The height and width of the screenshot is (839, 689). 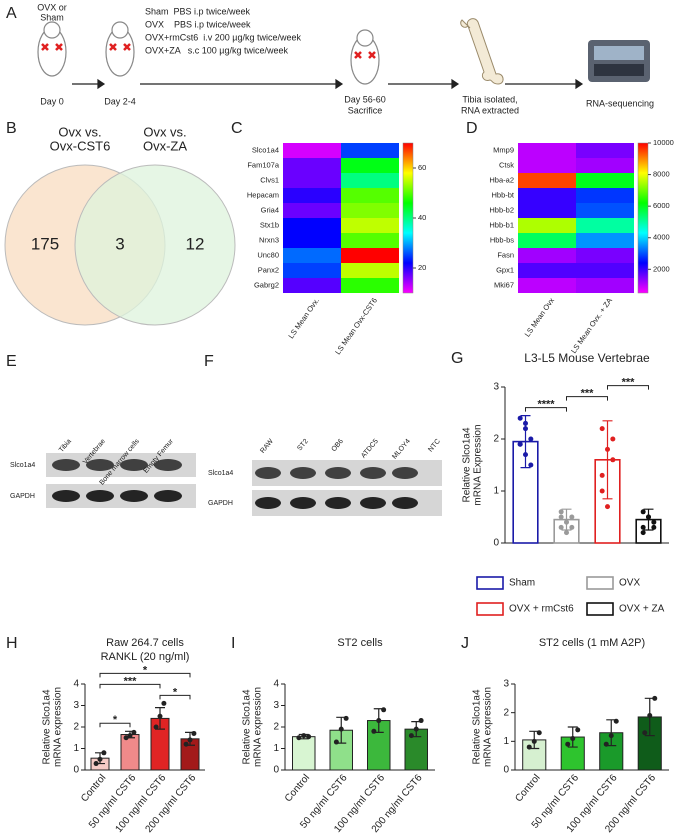 I want to click on legend-label: OVX + rmCst6, so click(x=541, y=609).